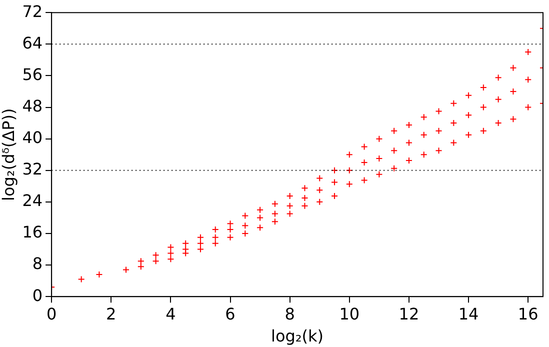 This screenshot has height=347, width=549. Describe the element at coordinates (297, 336) in the screenshot. I see `x-axis-title: log₂(k)` at that location.